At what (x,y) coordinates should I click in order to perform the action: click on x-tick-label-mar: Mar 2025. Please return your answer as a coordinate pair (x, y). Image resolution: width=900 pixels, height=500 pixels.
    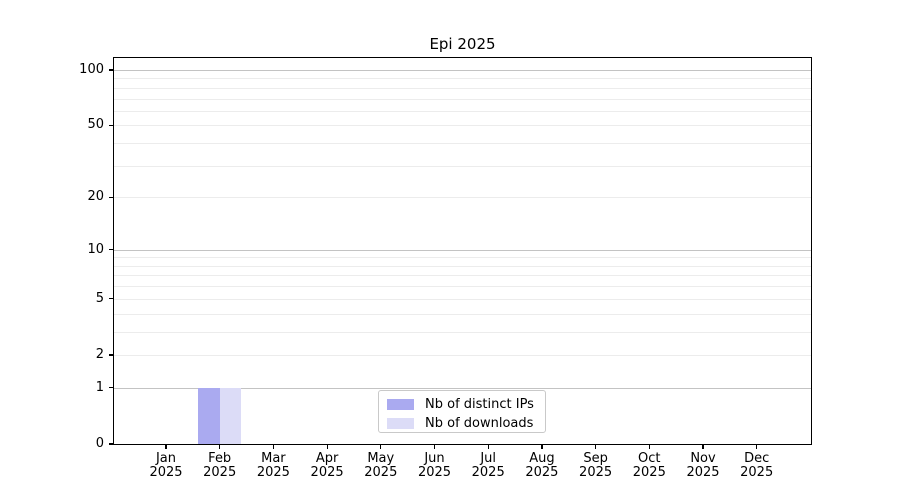
    Looking at the image, I should click on (273, 465).